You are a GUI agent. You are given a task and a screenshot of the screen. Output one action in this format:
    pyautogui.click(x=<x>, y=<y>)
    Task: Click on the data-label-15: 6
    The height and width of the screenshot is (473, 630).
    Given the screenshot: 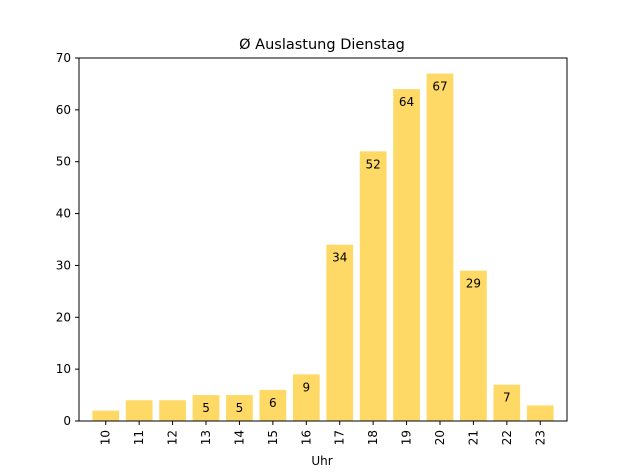 What is the action you would take?
    pyautogui.click(x=273, y=403)
    